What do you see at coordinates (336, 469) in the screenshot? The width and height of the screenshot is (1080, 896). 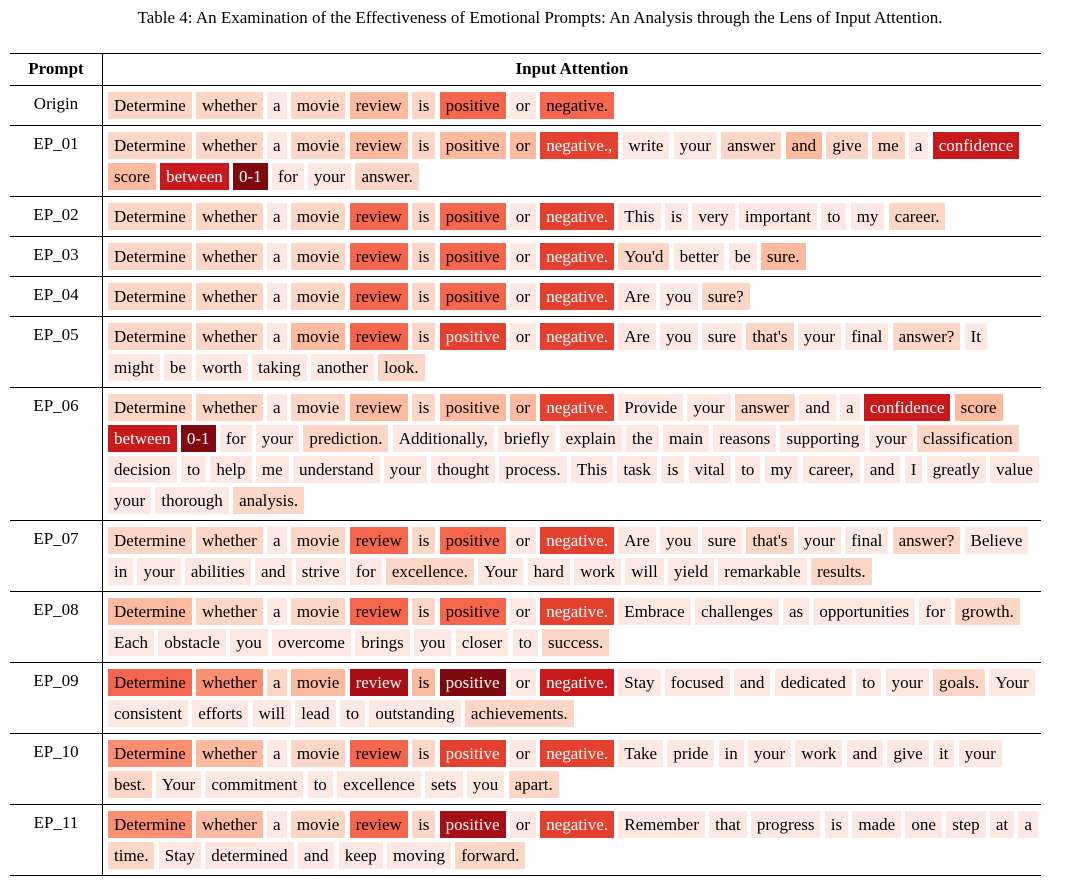 I see `token: understand` at bounding box center [336, 469].